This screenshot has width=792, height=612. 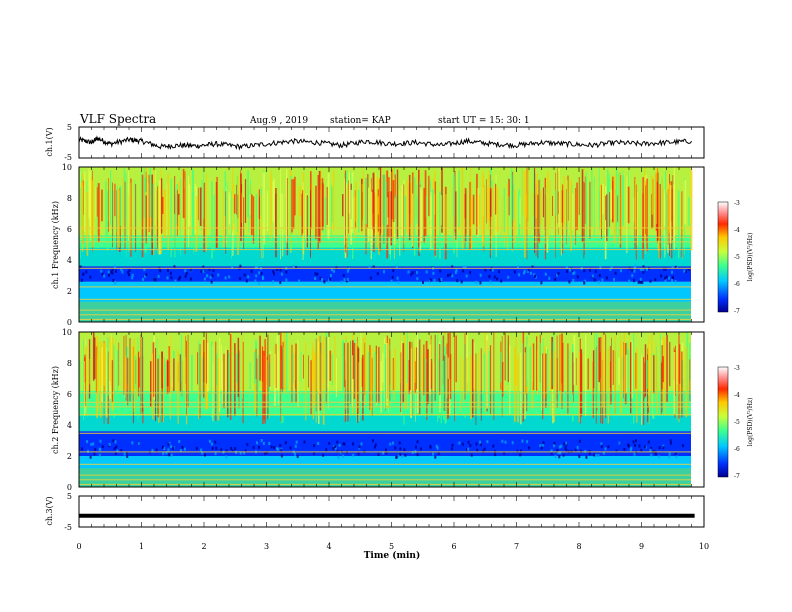 What do you see at coordinates (385, 423) in the screenshot?
I see `spectrogram-band` at bounding box center [385, 423].